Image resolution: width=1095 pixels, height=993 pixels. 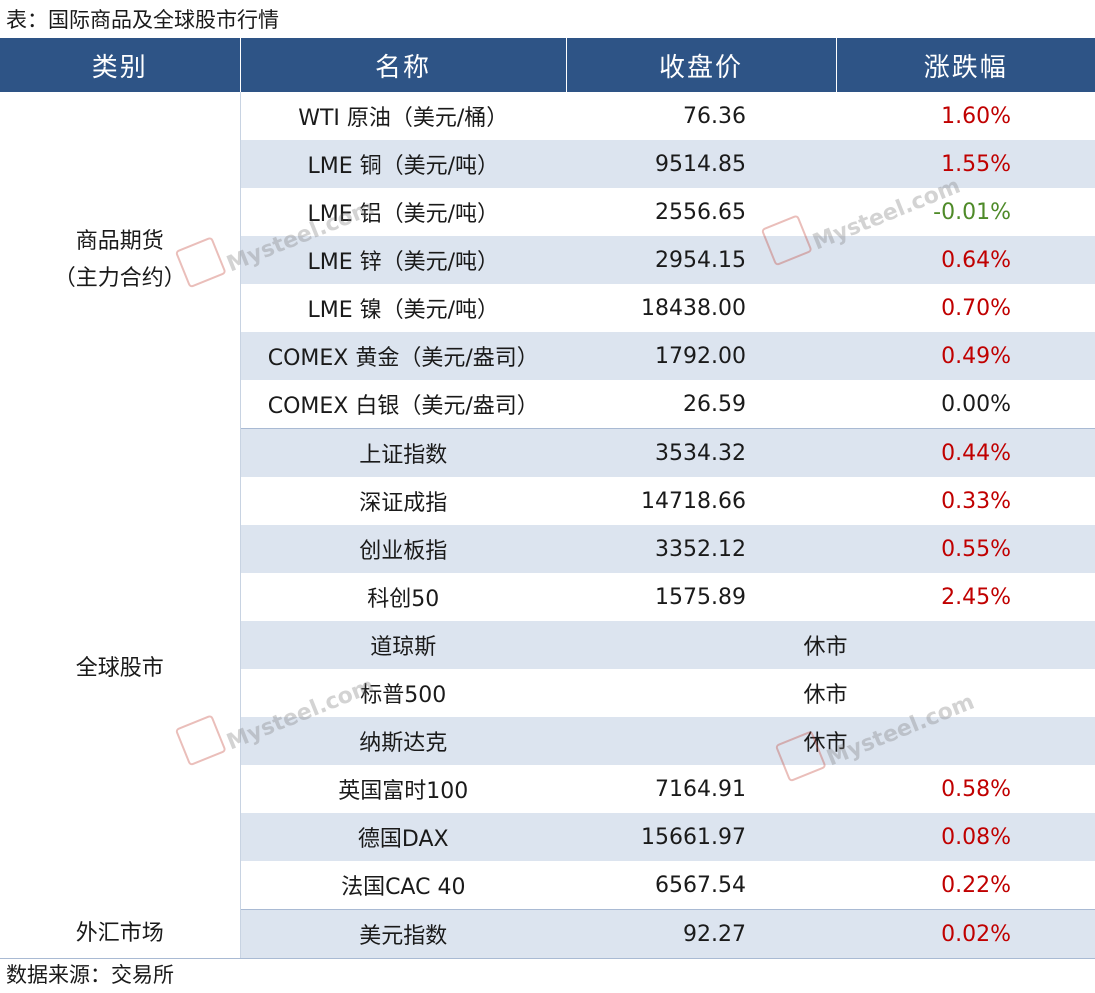 I want to click on table-row: 外汇市场 美元指数 92.27 0.02%, so click(x=547, y=934).